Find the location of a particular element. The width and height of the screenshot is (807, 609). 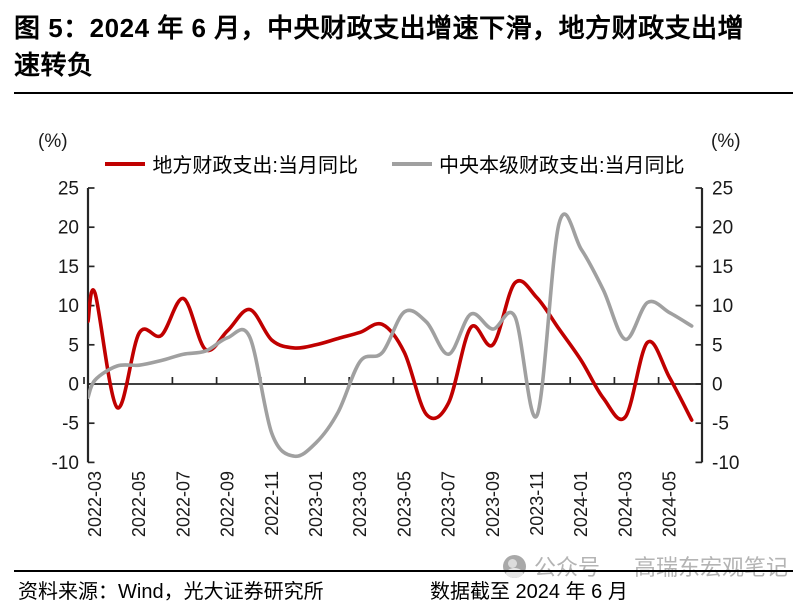

legend-label-local: 地方财政支出:当月同比 is located at coordinates (255, 166).